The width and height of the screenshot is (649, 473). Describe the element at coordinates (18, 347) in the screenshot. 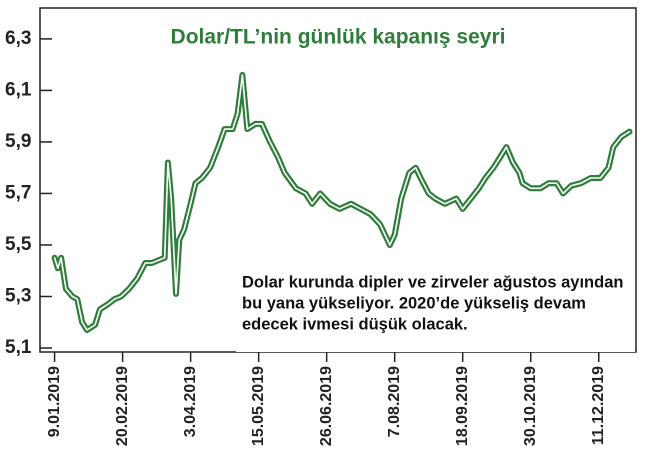

I see `y-tick-label: 5,1` at that location.